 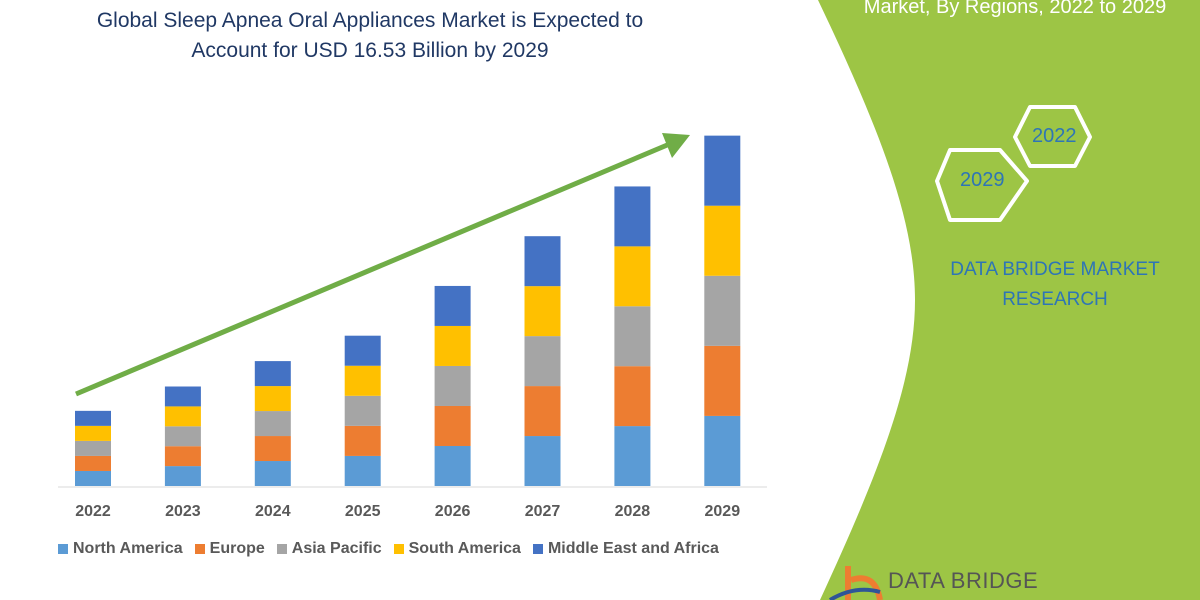 What do you see at coordinates (632, 396) in the screenshot?
I see `bar-segment-2028-europe` at bounding box center [632, 396].